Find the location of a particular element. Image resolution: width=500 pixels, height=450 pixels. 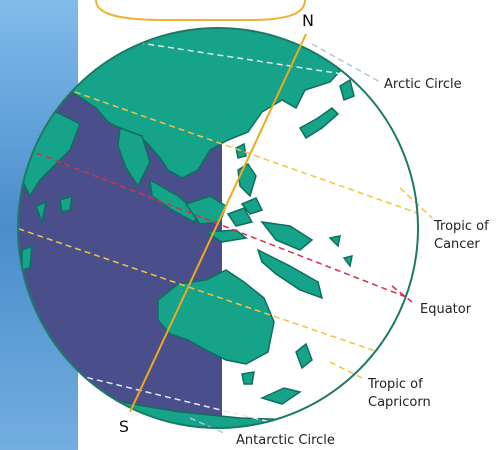

arctic-circle-label: Arctic Circle is located at coordinates (423, 84).